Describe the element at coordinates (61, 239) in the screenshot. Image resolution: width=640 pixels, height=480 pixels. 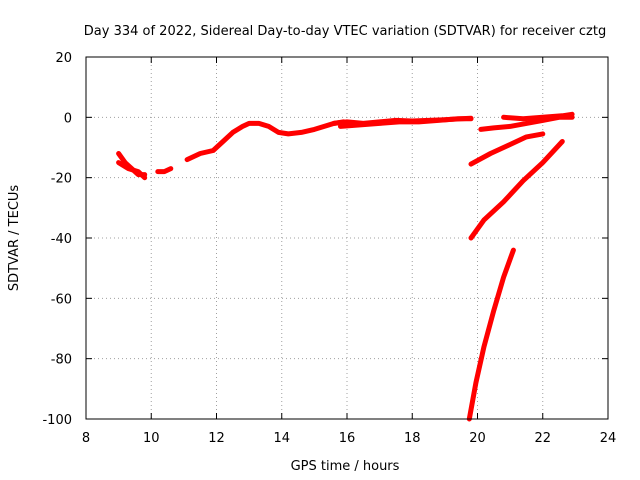
I see `y-tick-label: -40` at that location.